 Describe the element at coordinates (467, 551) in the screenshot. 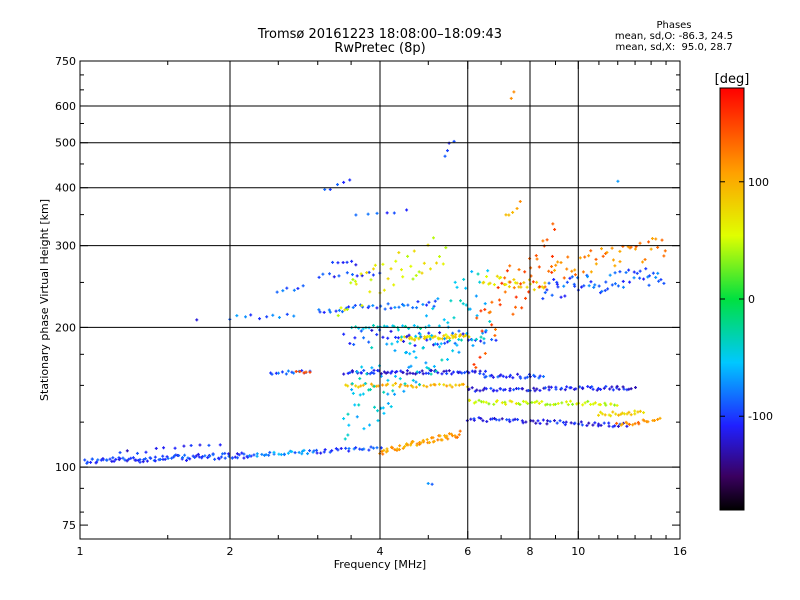

I see `x-tick-label: 6` at that location.